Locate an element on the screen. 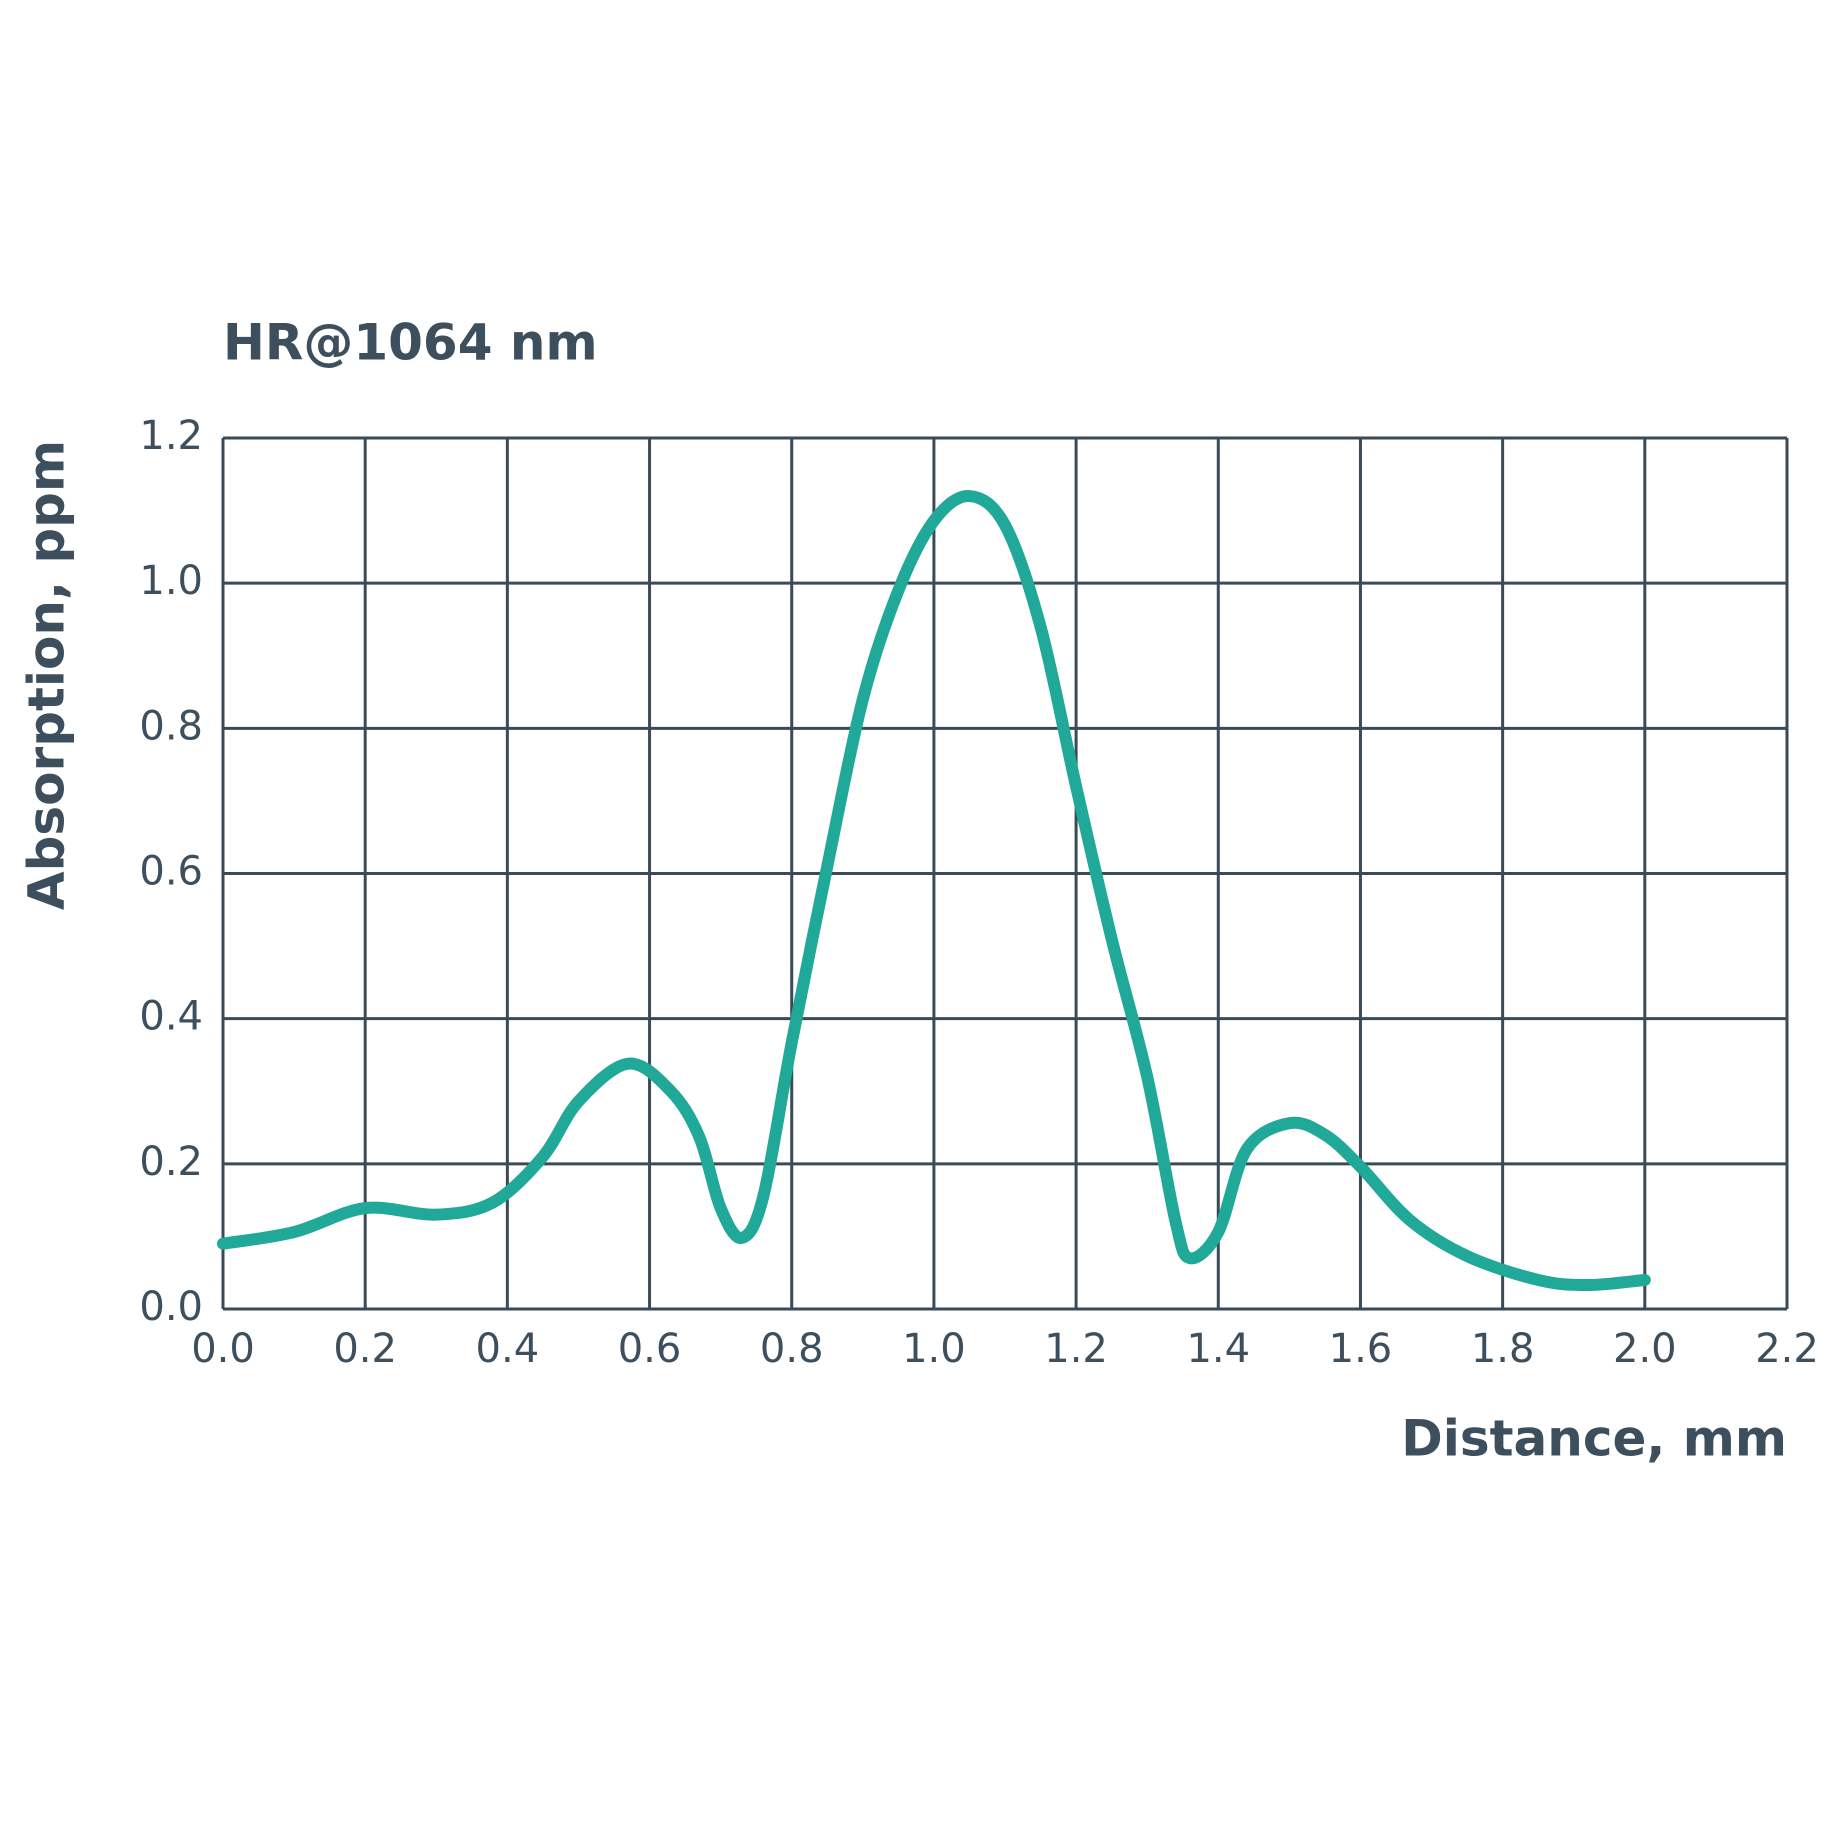 This screenshot has height=1848, width=1848. y-tick-label: 0.8 is located at coordinates (171, 726).